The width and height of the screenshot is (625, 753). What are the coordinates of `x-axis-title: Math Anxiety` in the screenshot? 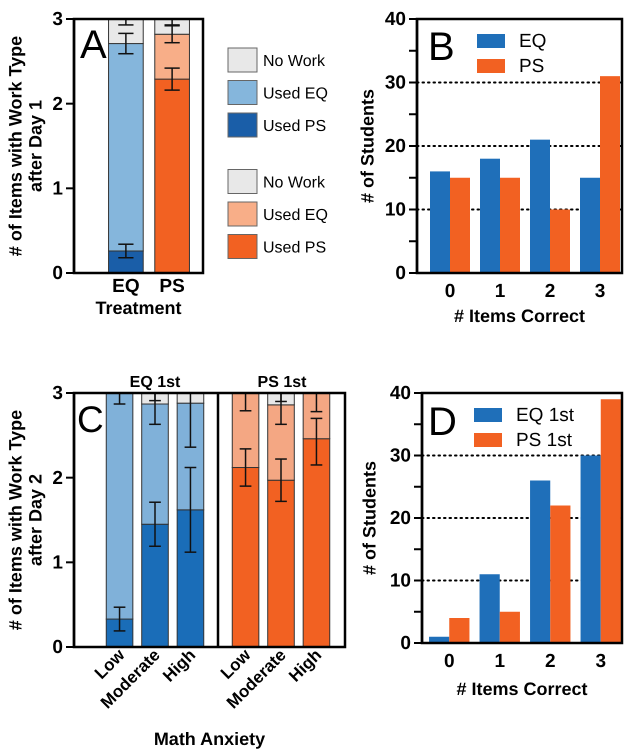 It's located at (210, 739).